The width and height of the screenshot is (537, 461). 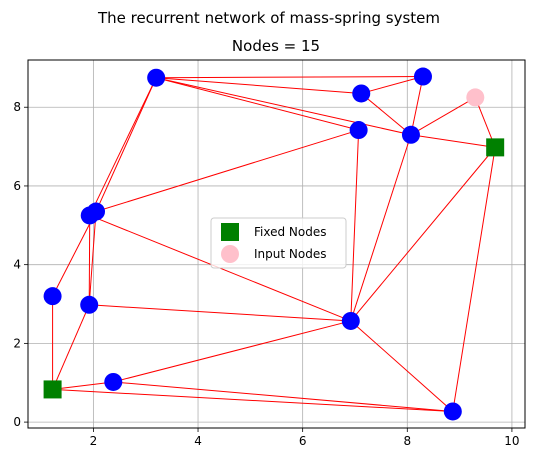 I want to click on legend: Fixed Nodes Input Nodes, so click(x=278, y=243).